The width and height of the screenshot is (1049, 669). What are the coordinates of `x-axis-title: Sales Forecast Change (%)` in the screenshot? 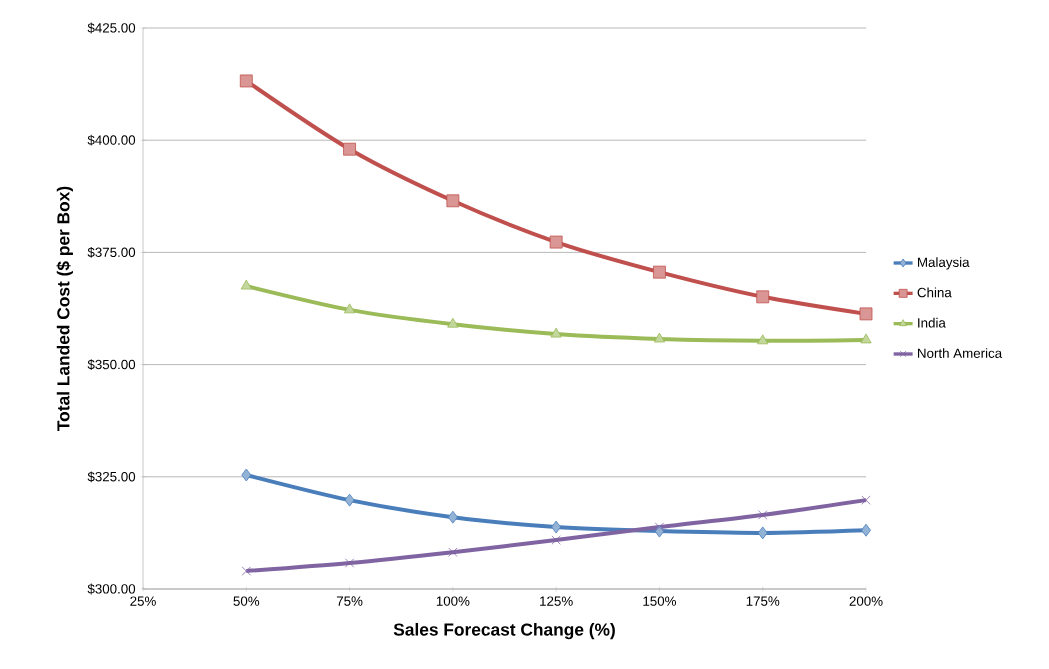 It's located at (504, 631).